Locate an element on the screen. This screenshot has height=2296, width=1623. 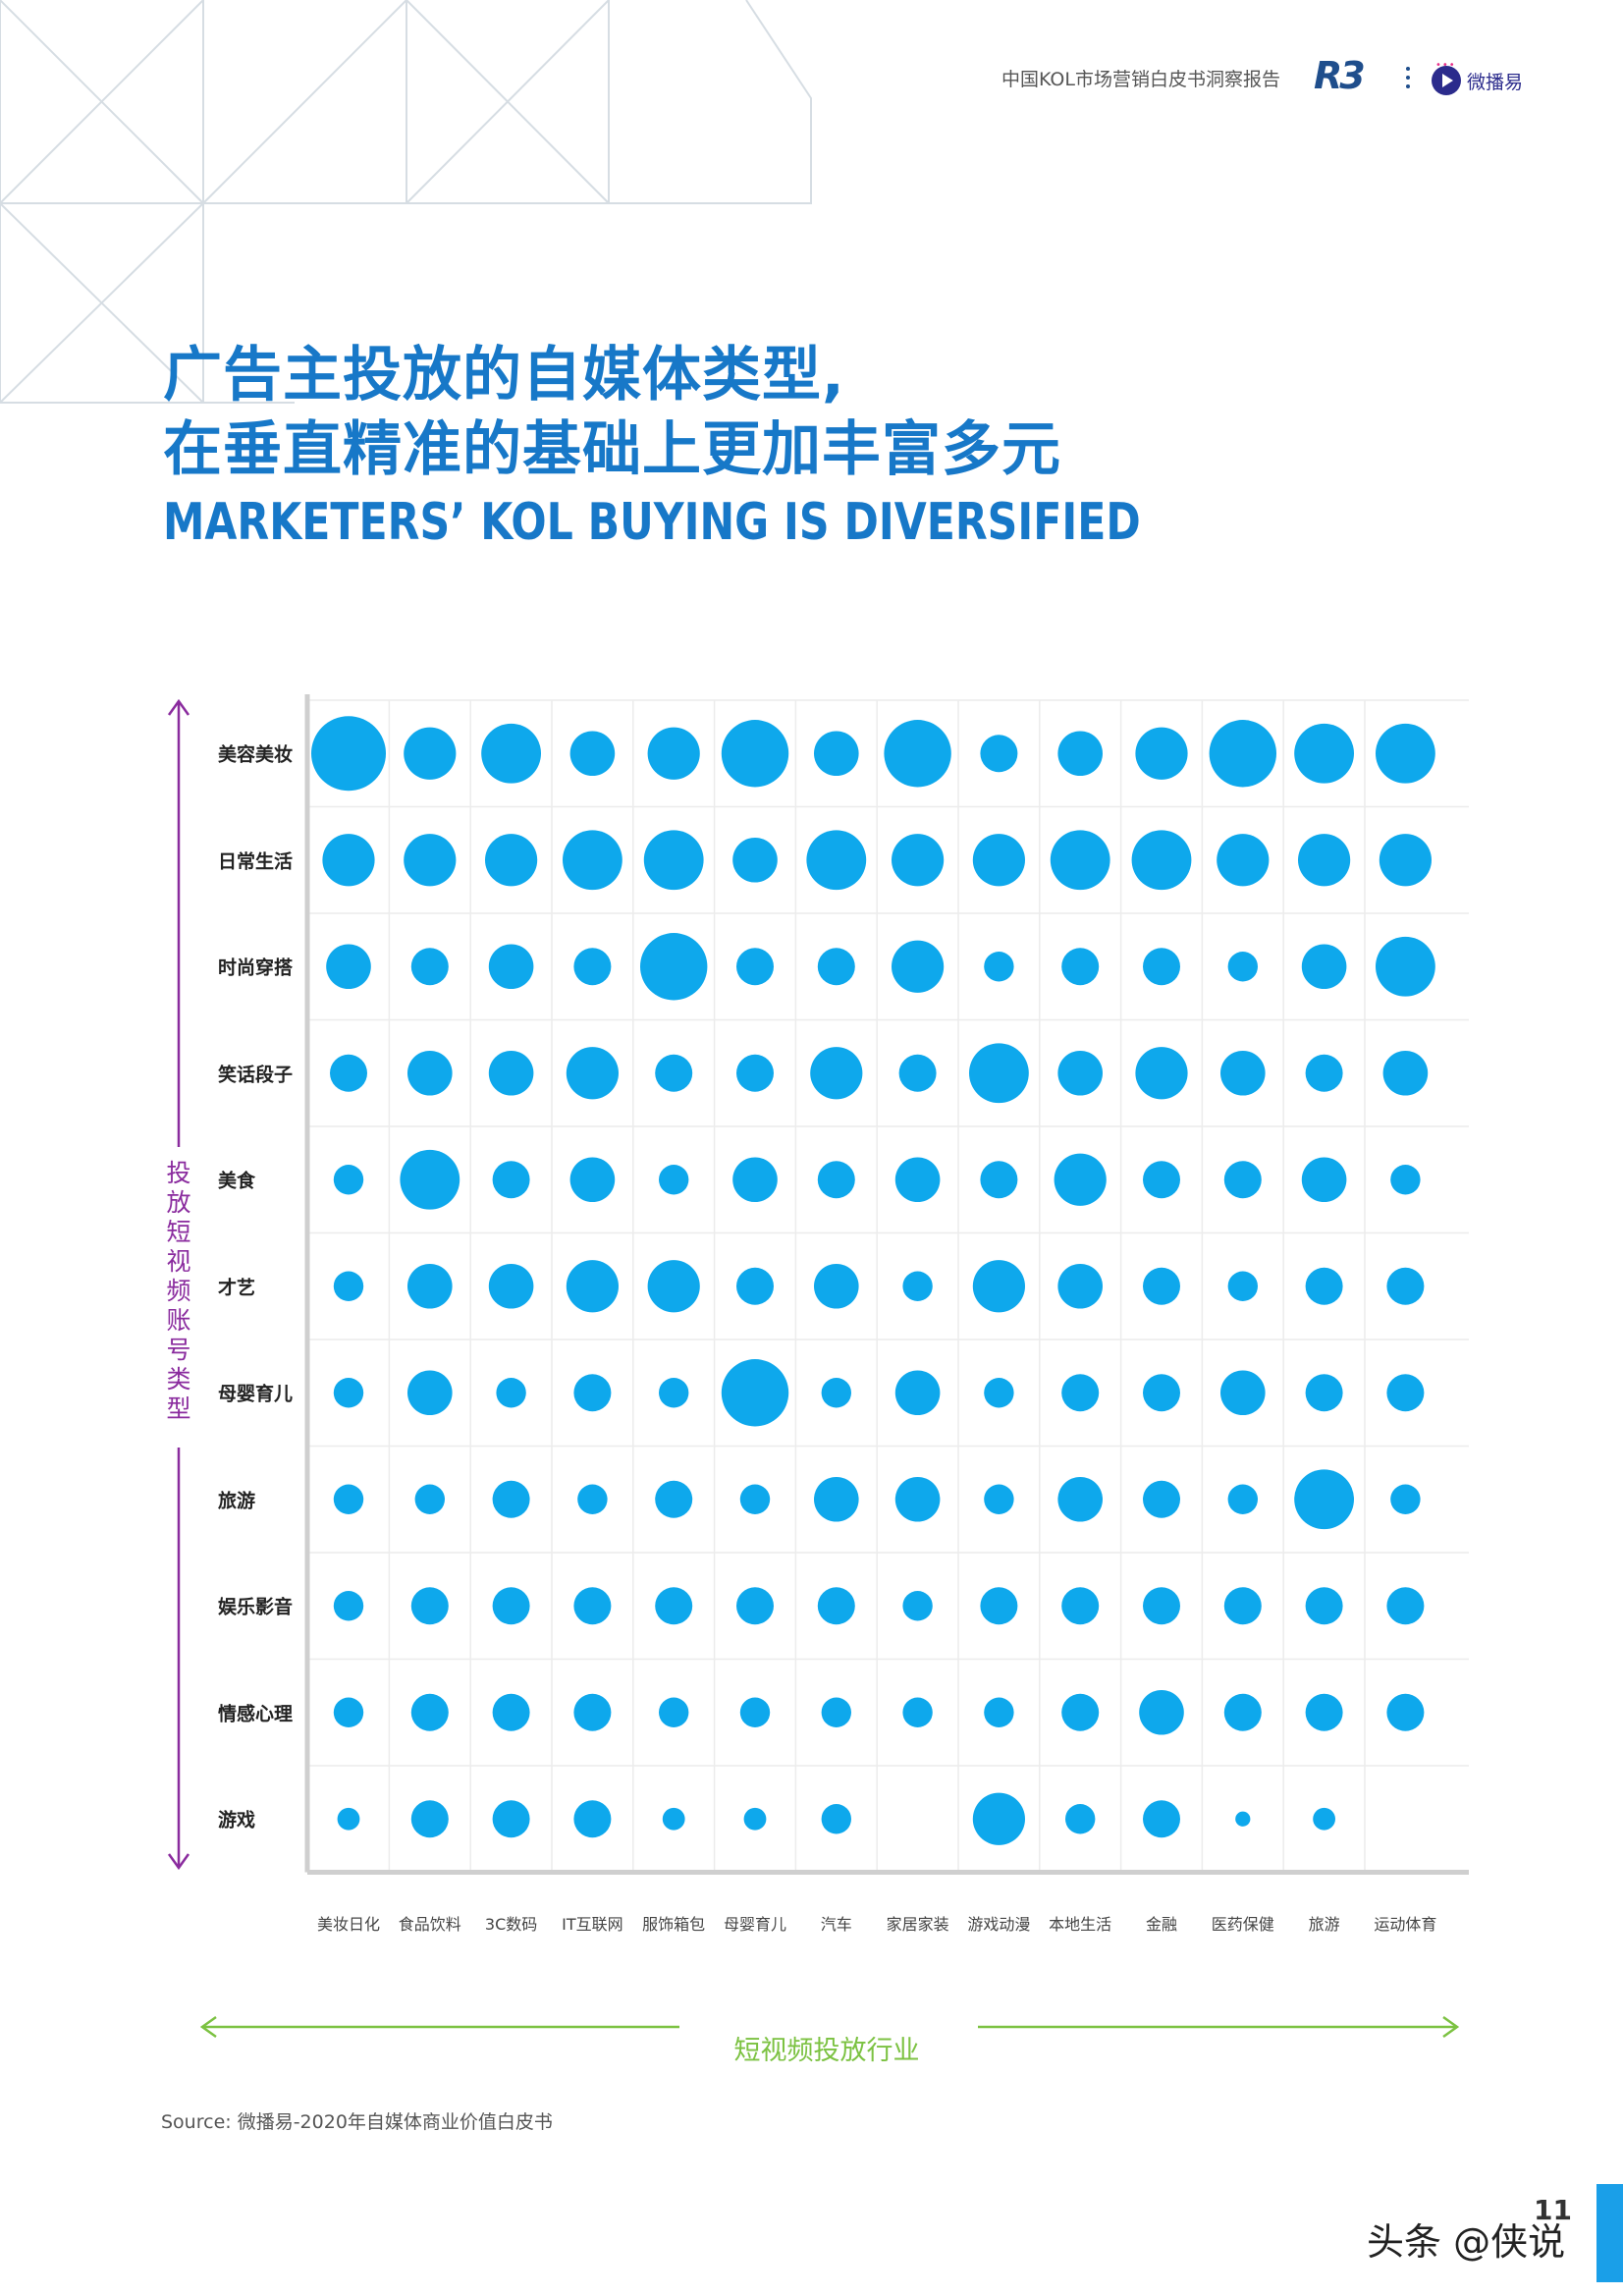
report-title: 中国KOL市场营销白皮书洞察报告 is located at coordinates (1140, 79).